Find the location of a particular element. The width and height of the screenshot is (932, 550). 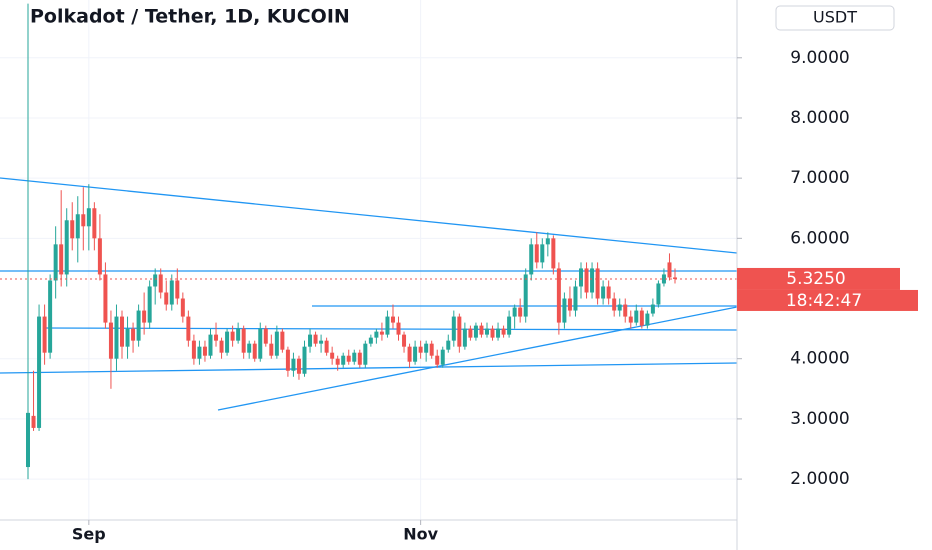

last-price-label: 5.3250 is located at coordinates (815, 279).